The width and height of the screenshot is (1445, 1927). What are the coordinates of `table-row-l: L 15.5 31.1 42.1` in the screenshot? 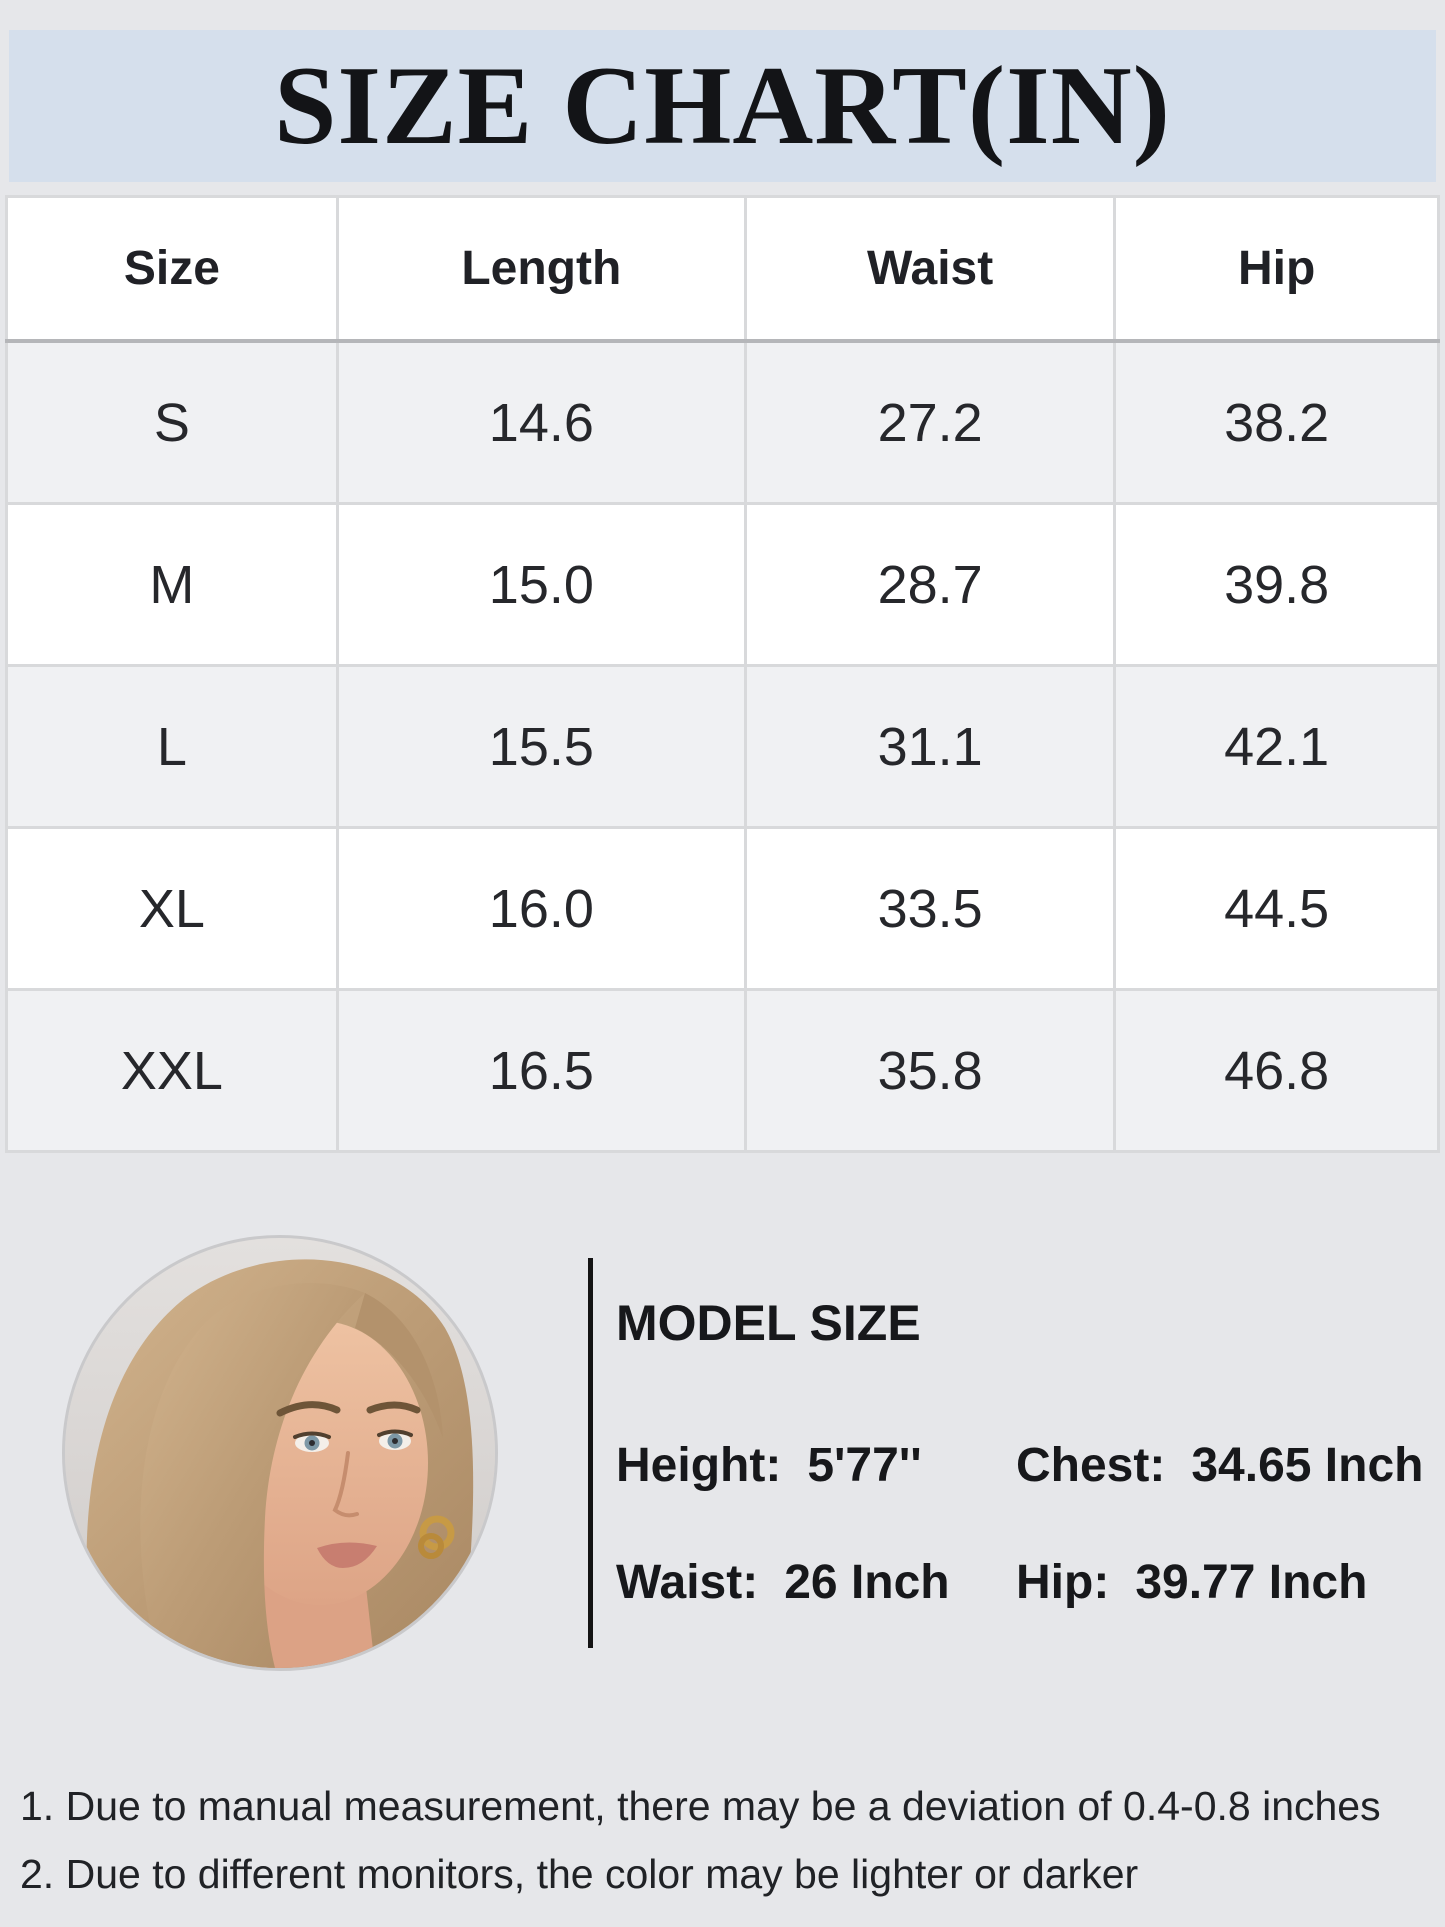 It's located at (722, 746).